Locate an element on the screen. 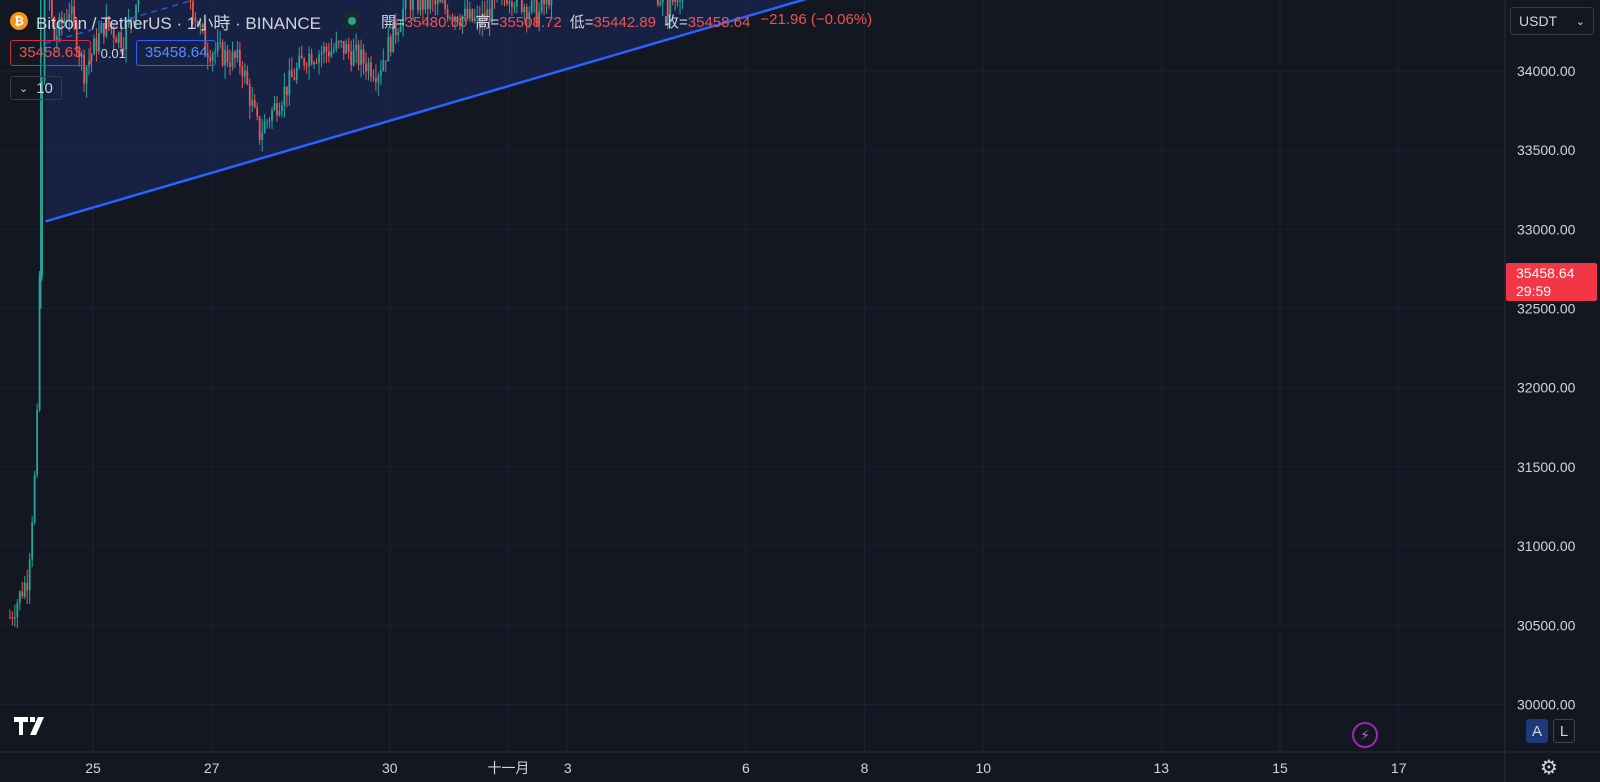  price-change: −21.96 (−0.06%) is located at coordinates (816, 19).